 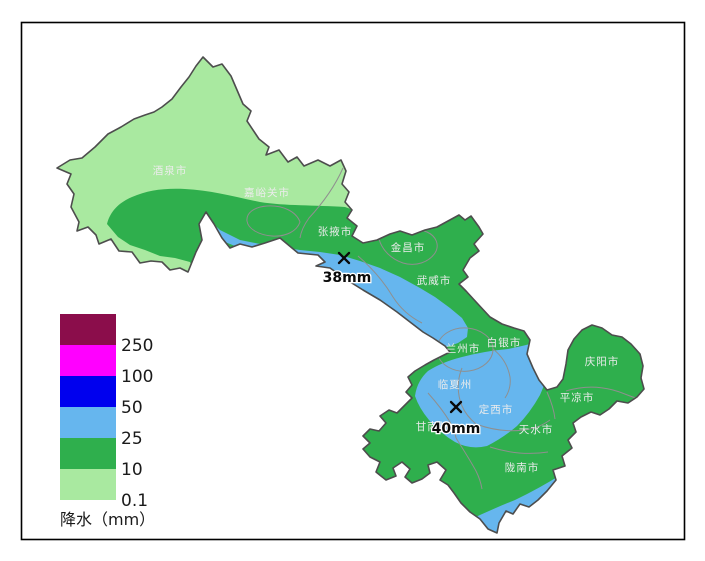 I want to click on region-label-jiayuguan: 嘉峪关市, so click(x=267, y=192).